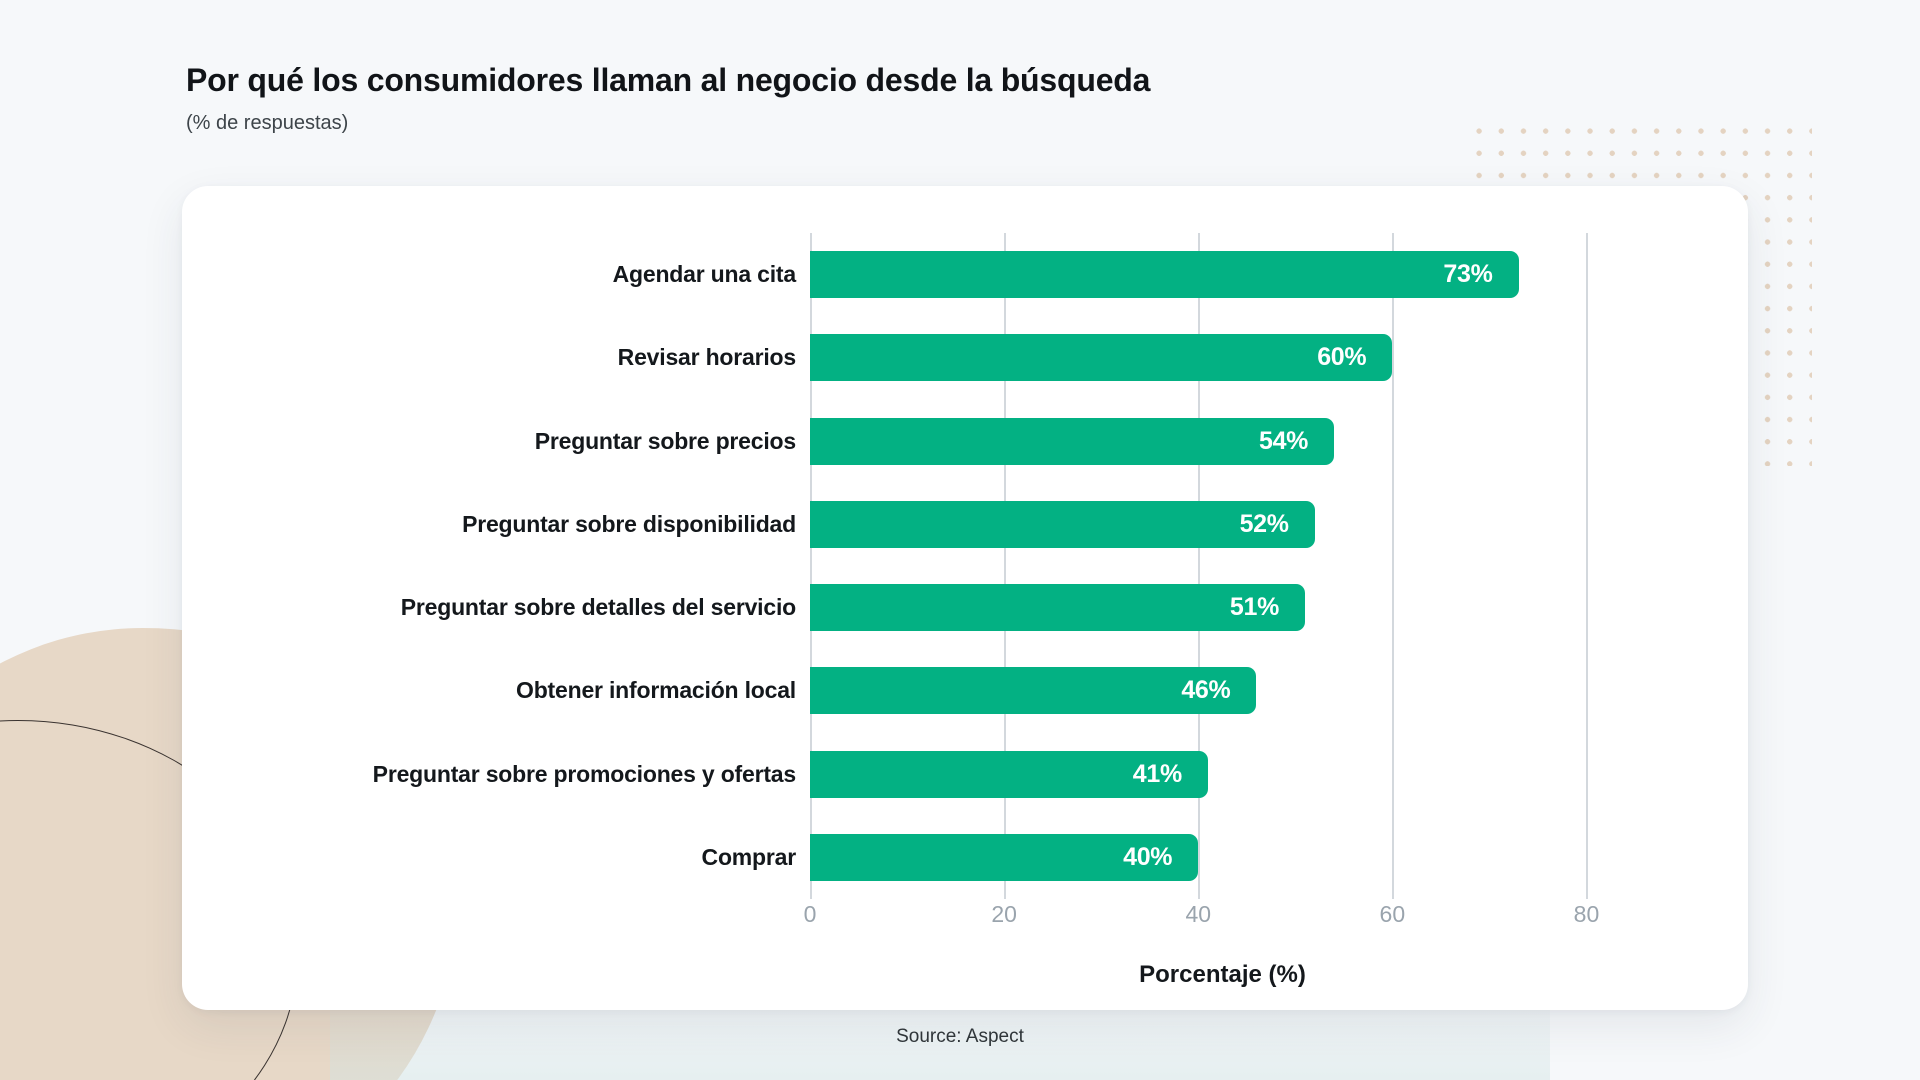  I want to click on bar: 40%, so click(1004, 857).